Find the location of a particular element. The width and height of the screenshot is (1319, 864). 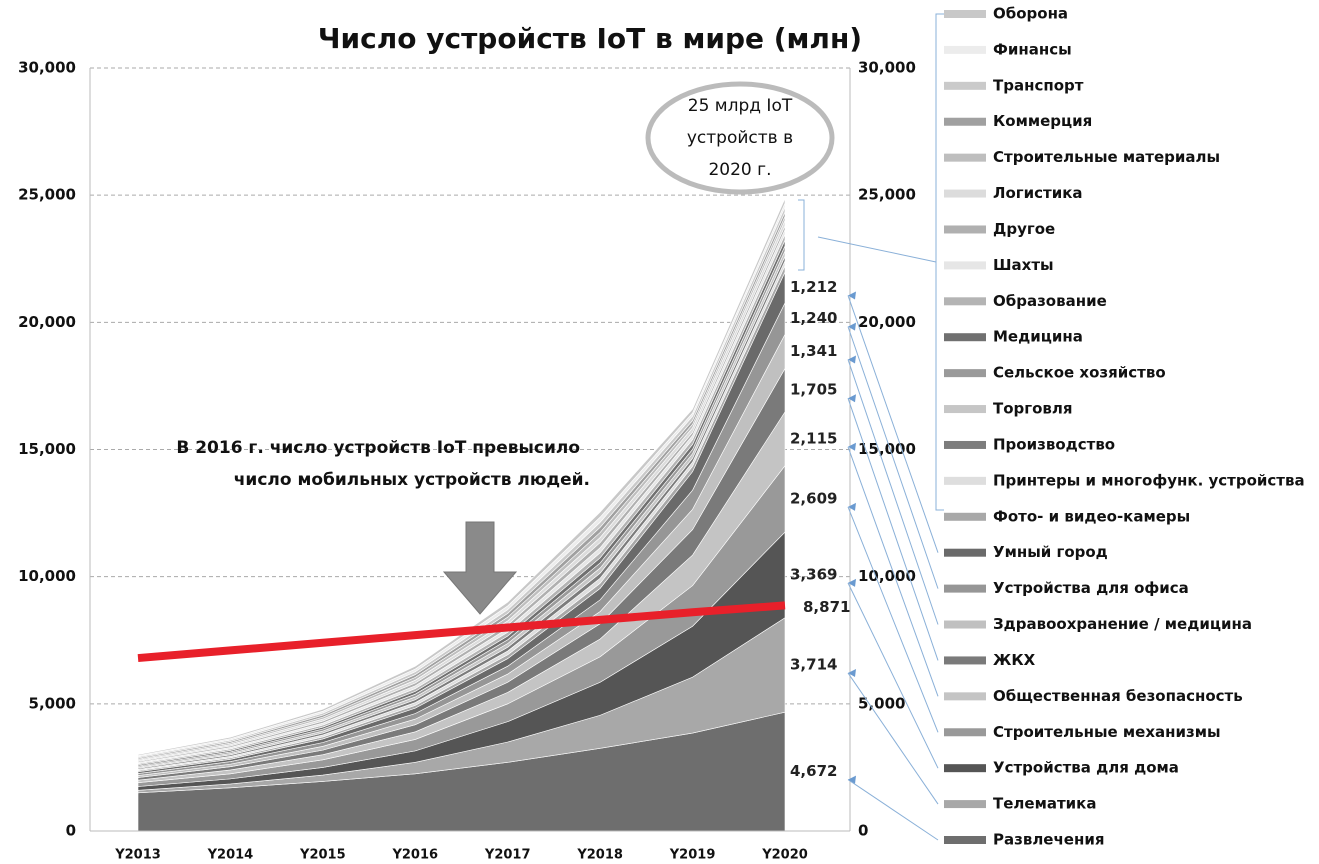

callout-text: устройств в is located at coordinates (740, 138).